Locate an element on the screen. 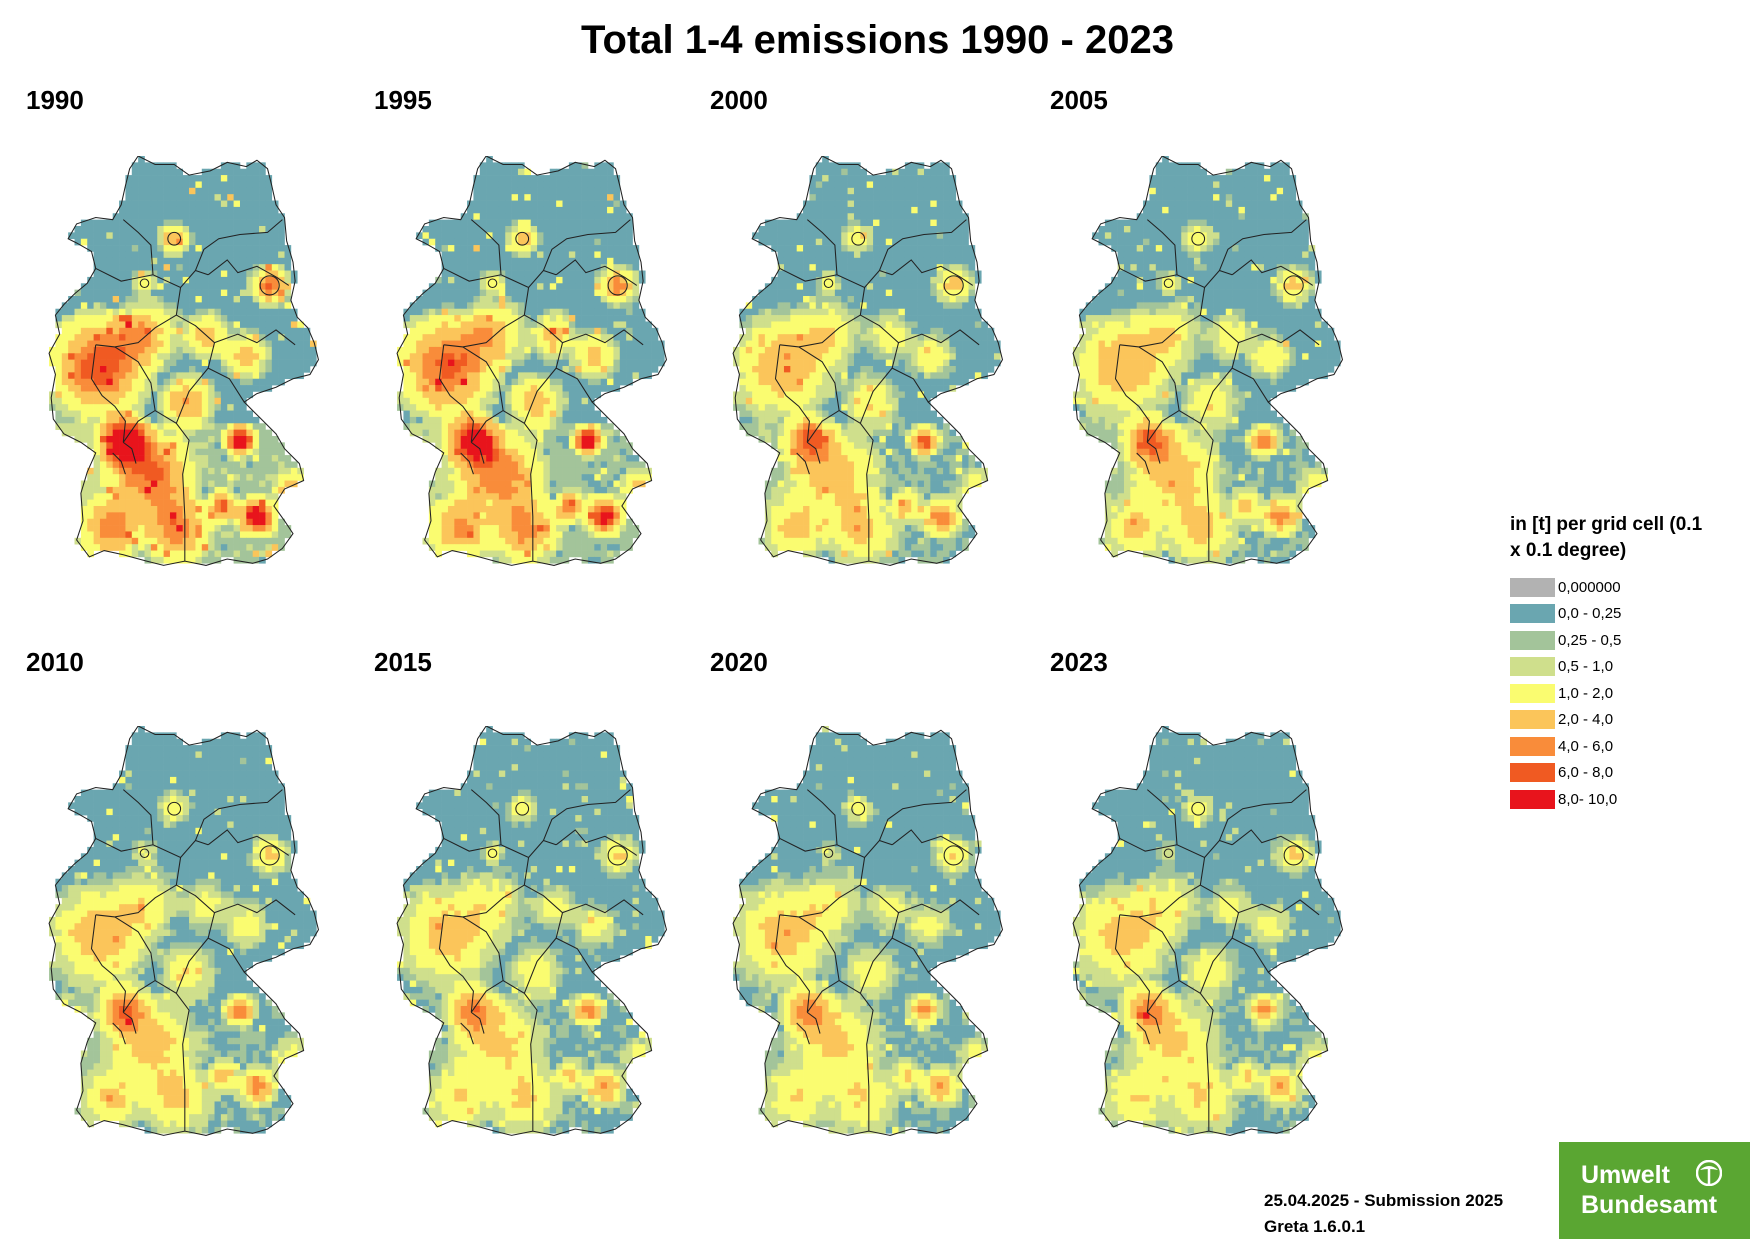 The image size is (1755, 1241). legend-item: 6,0 - 8,0 is located at coordinates (1610, 773).